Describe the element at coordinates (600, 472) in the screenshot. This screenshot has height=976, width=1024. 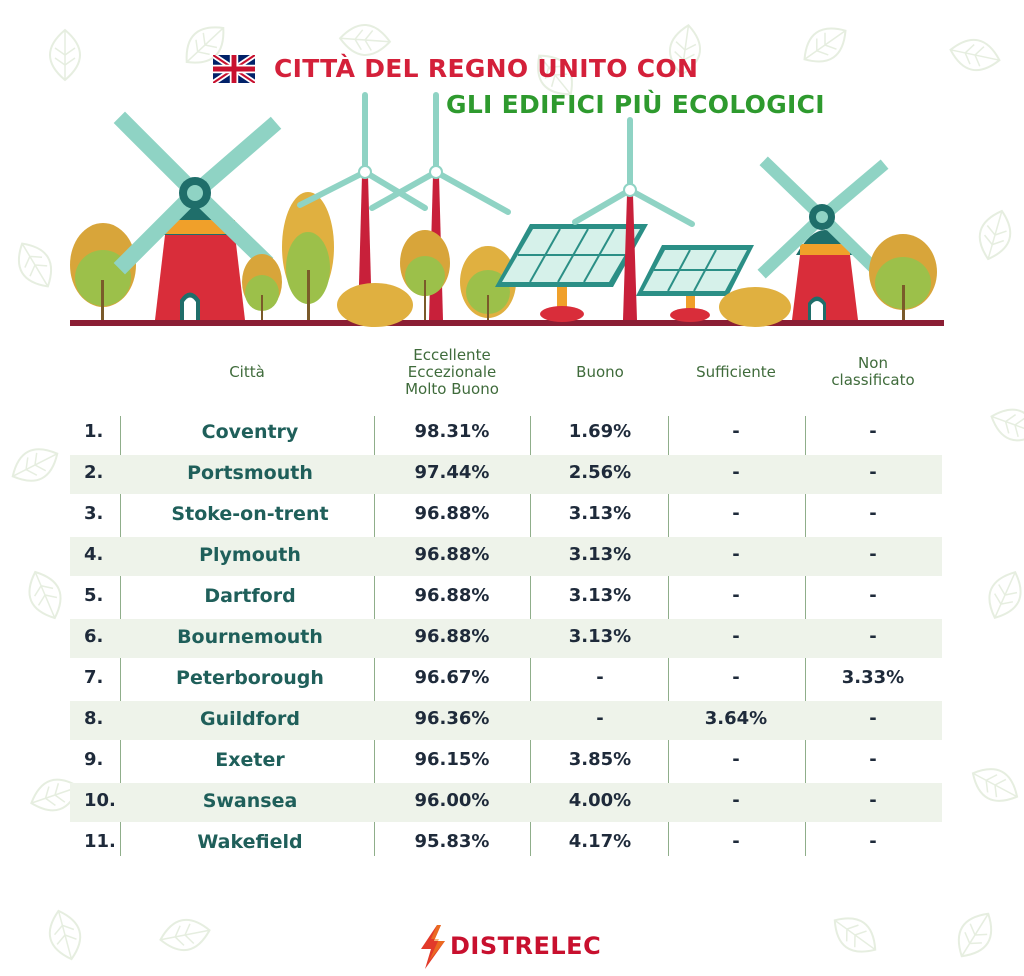
I see `cell-good: 2.56%` at that location.